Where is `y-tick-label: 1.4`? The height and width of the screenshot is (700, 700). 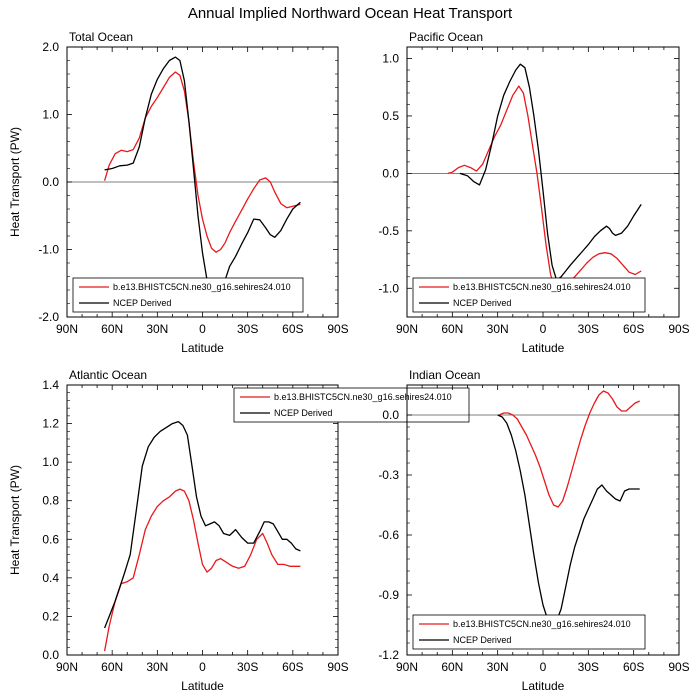 y-tick-label: 1.4 is located at coordinates (50, 385).